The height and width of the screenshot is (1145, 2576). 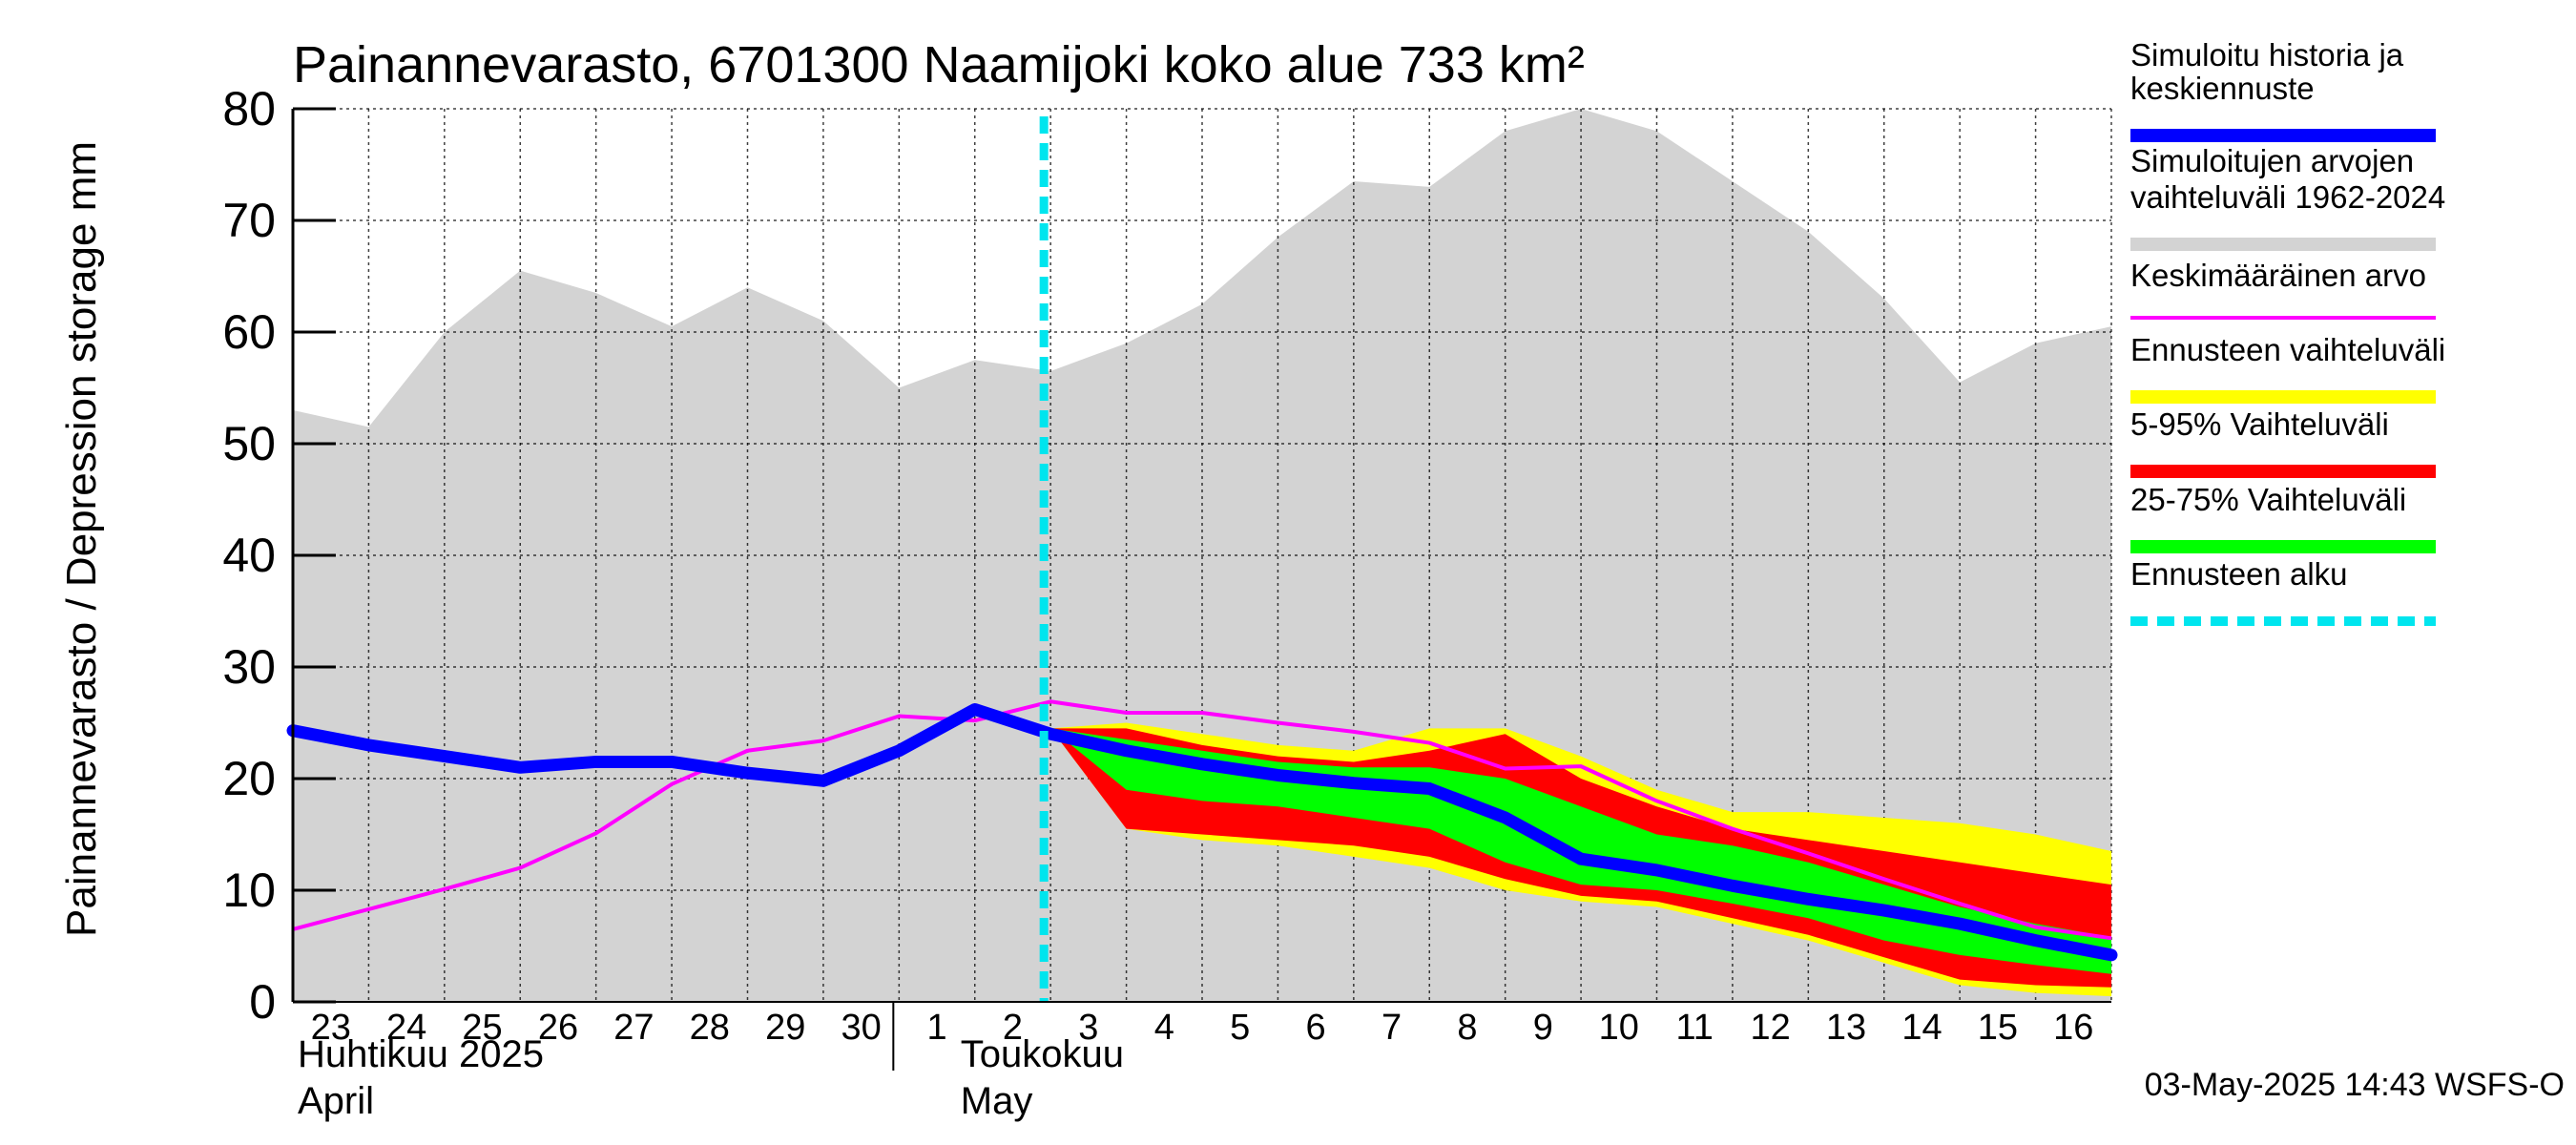 I want to click on x-tick-label: 6, so click(x=1316, y=1028).